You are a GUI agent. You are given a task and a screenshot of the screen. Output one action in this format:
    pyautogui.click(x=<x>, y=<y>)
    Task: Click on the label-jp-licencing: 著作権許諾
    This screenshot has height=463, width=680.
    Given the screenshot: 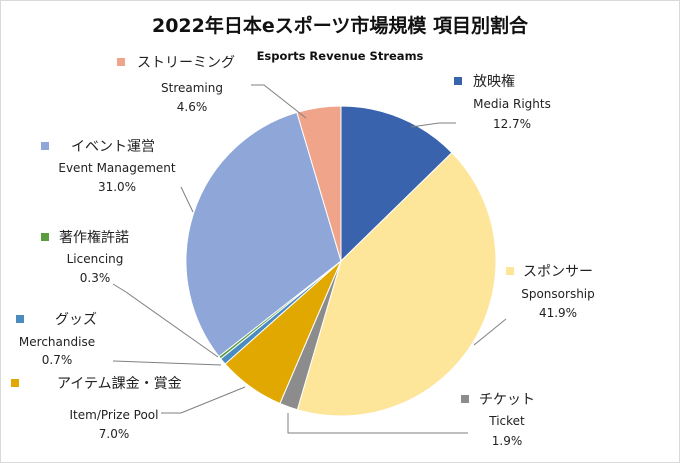 What is the action you would take?
    pyautogui.click(x=94, y=237)
    